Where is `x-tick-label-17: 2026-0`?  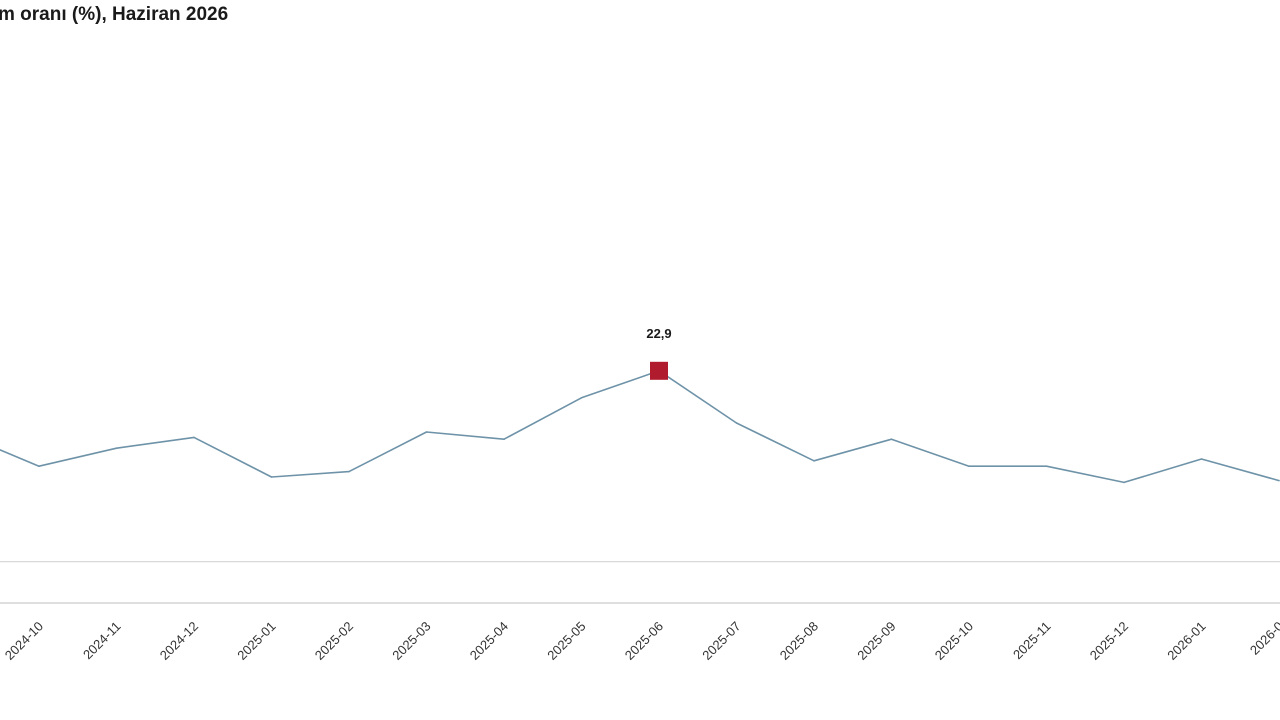 x-tick-label-17: 2026-0 is located at coordinates (1263, 638).